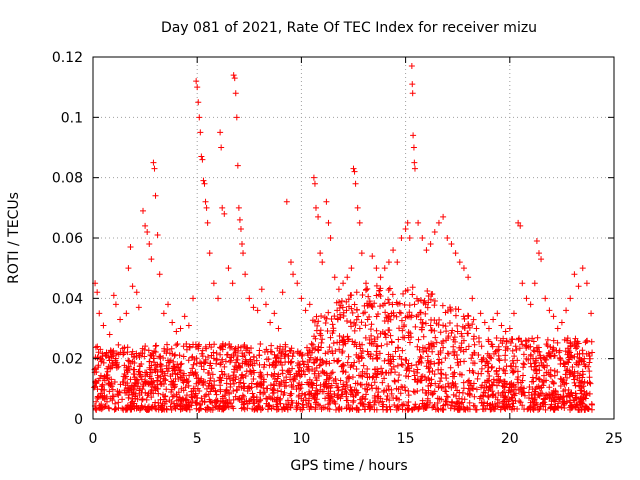 Image resolution: width=640 pixels, height=480 pixels. What do you see at coordinates (197, 439) in the screenshot?
I see `x-tick-label: 5` at bounding box center [197, 439].